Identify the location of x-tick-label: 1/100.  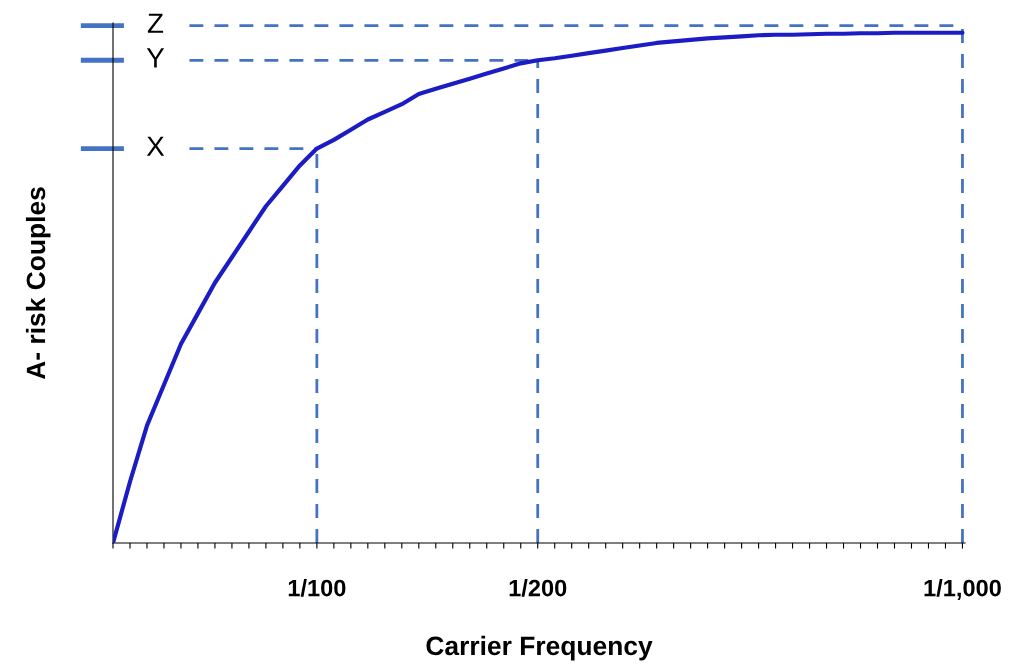
(317, 588).